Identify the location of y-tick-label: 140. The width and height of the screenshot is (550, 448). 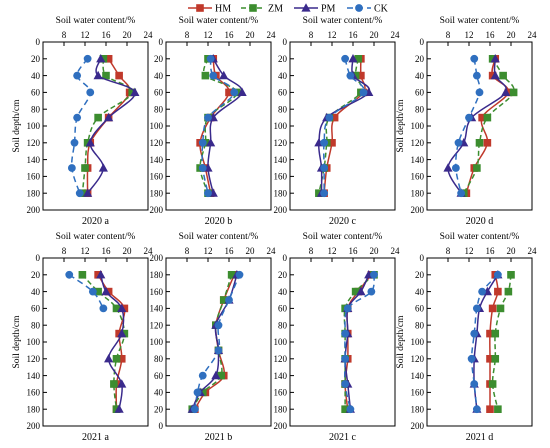
(281, 376).